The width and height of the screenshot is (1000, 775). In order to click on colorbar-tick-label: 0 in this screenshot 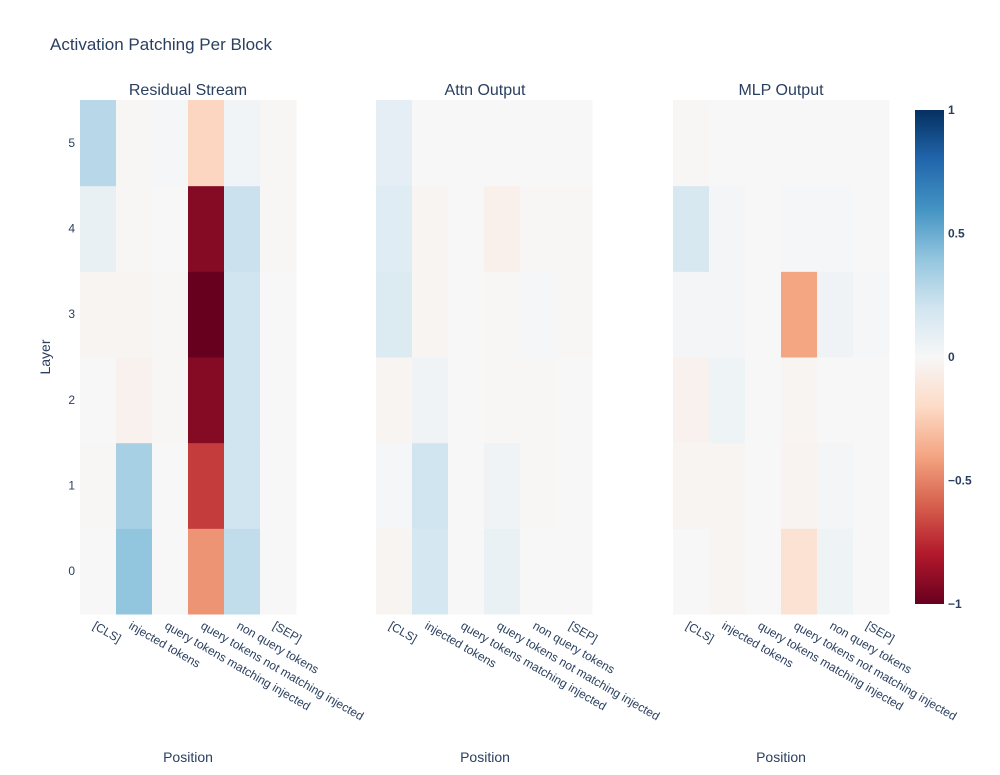, I will do `click(951, 357)`.